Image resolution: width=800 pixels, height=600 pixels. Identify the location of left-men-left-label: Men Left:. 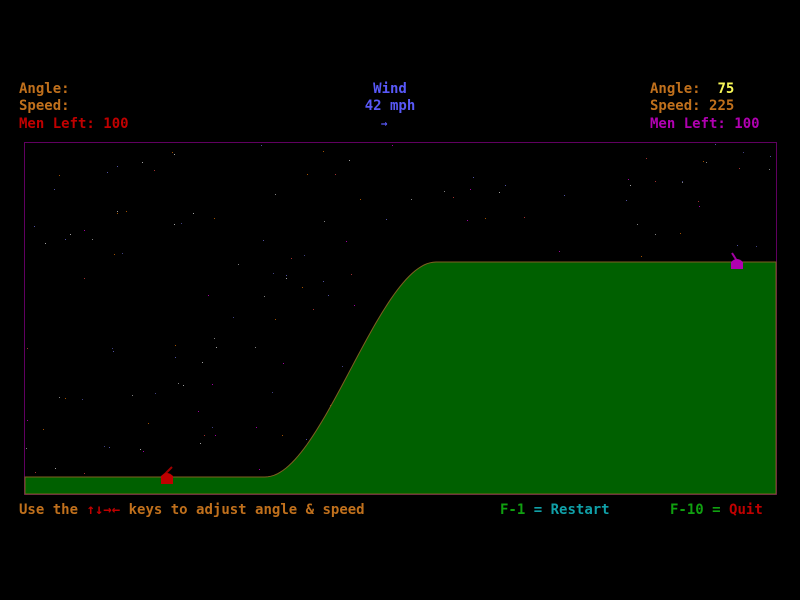
(57, 124).